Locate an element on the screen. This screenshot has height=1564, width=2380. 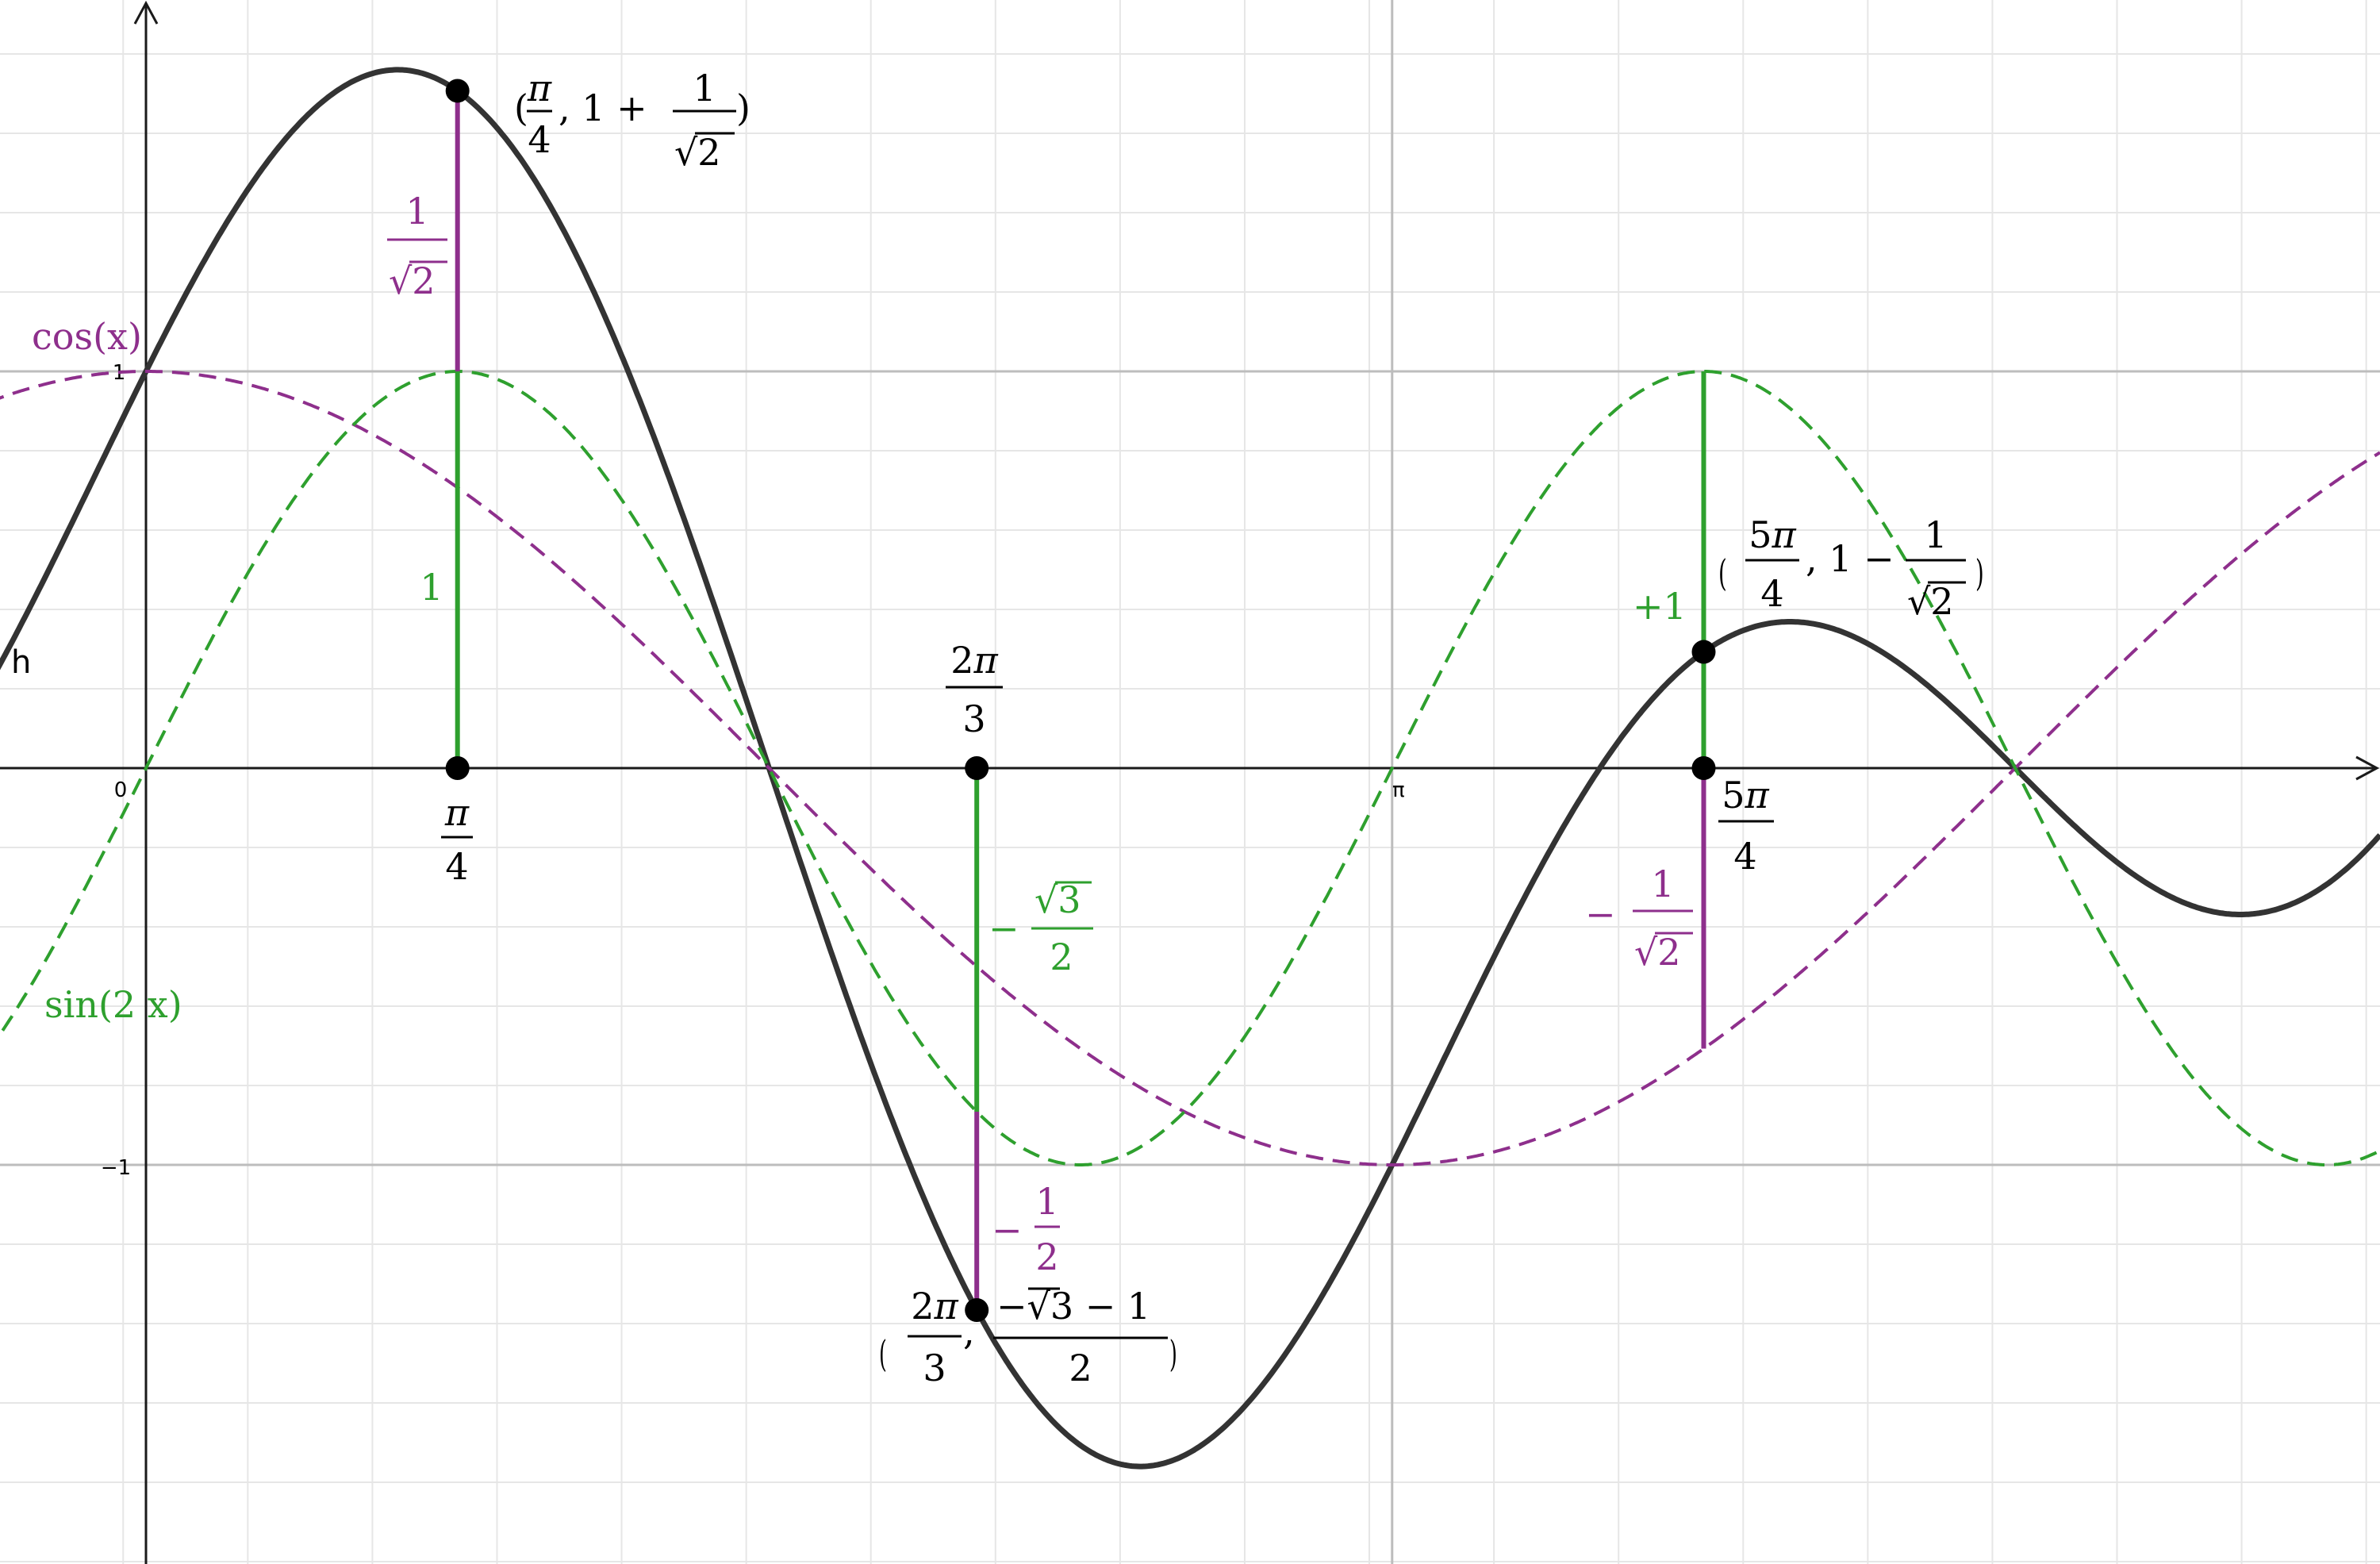
point-label-2pi-over-3-min: ( 2π 3 , −√3 − 1 2 ) is located at coordinates (1028, 1337).